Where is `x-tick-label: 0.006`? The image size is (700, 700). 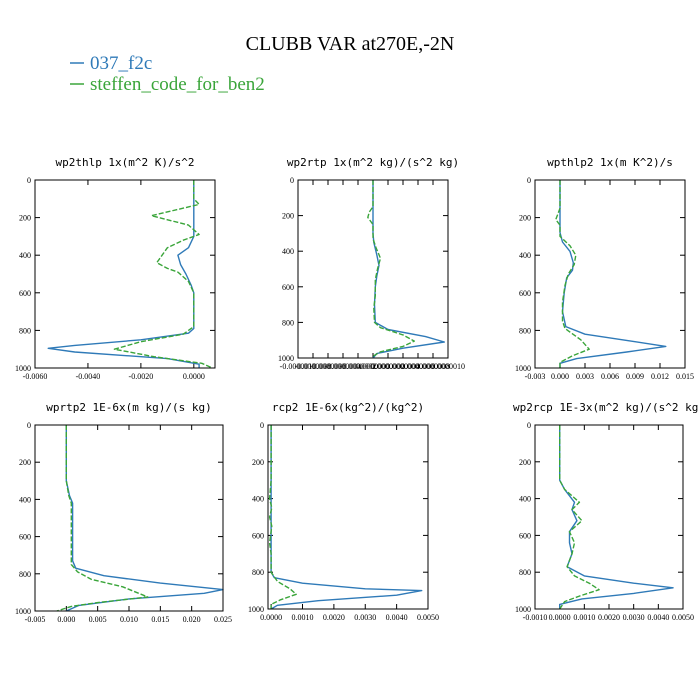 x-tick-label: 0.006 is located at coordinates (610, 376).